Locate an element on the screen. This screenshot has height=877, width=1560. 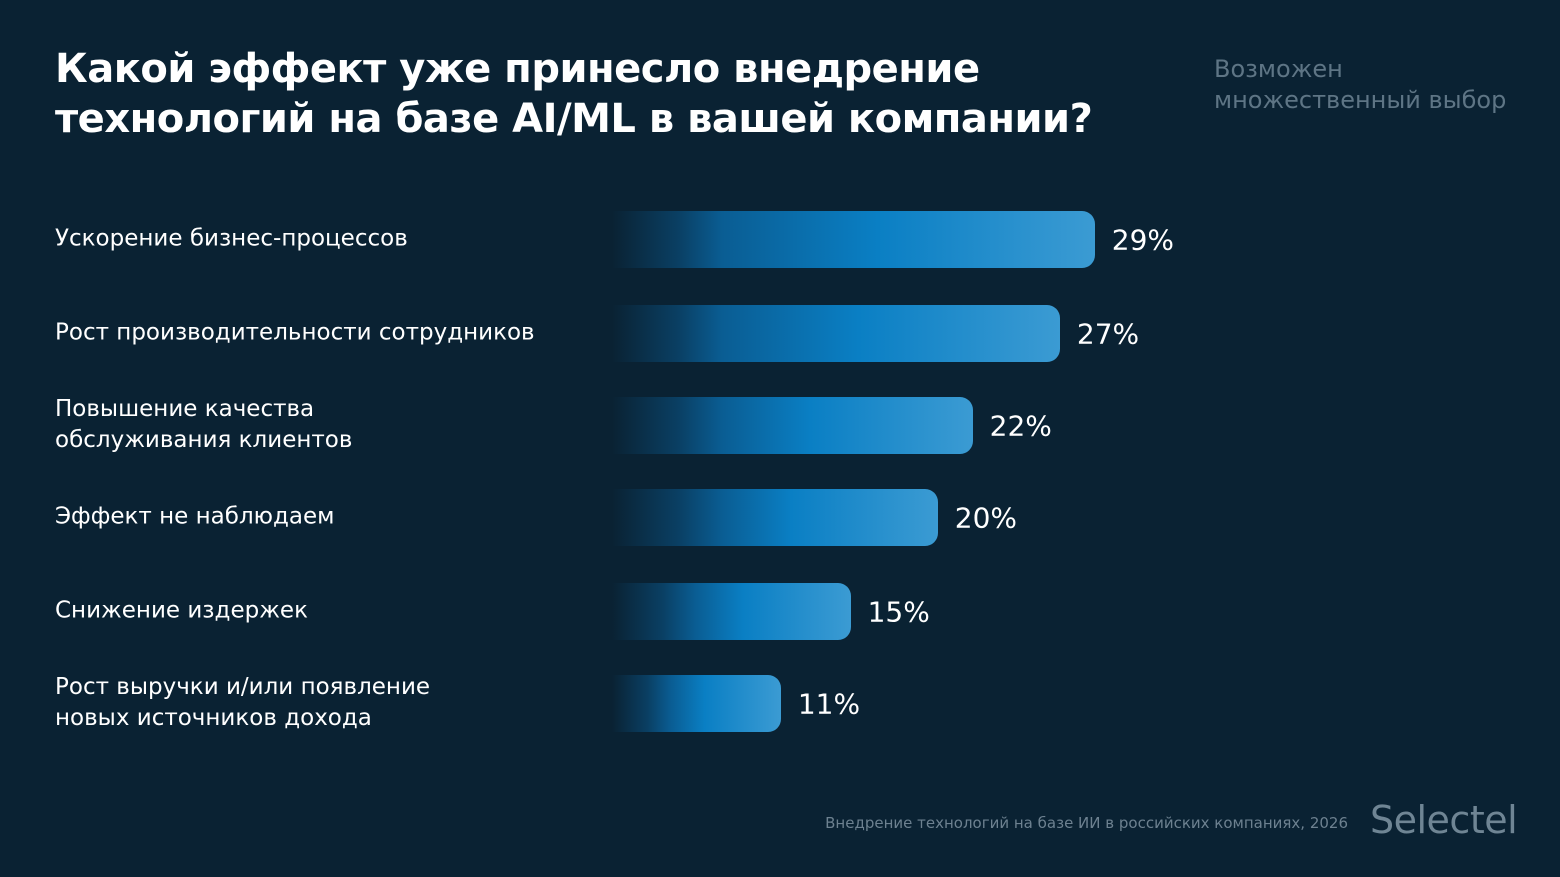
chart-subtitle: Возможен множественный выбор is located at coordinates (1360, 84).